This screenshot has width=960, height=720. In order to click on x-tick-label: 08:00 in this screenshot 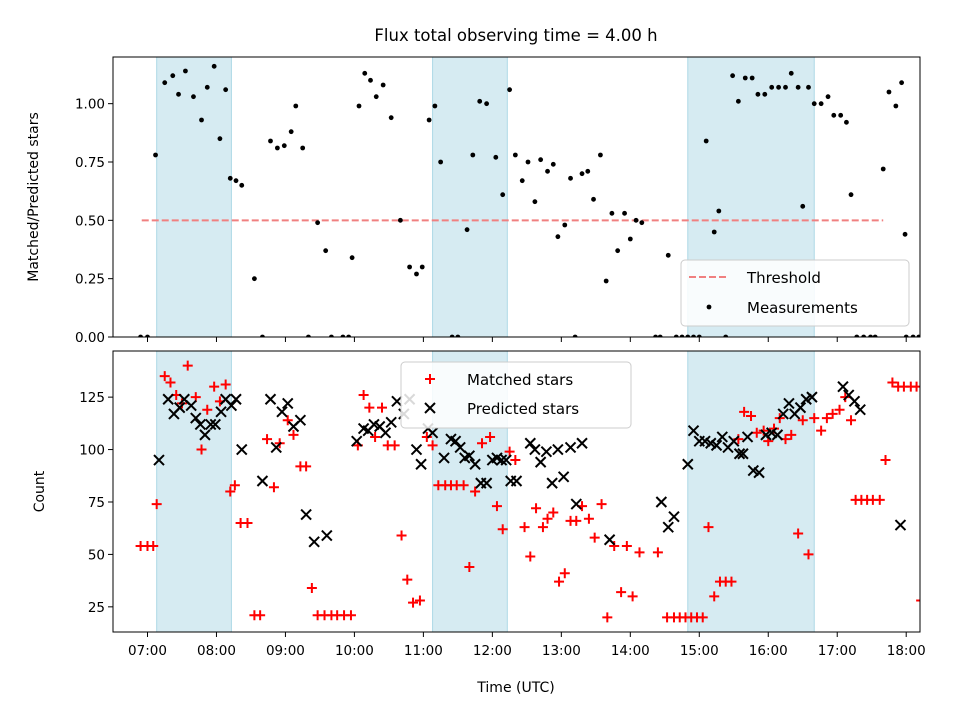, I will do `click(216, 651)`.